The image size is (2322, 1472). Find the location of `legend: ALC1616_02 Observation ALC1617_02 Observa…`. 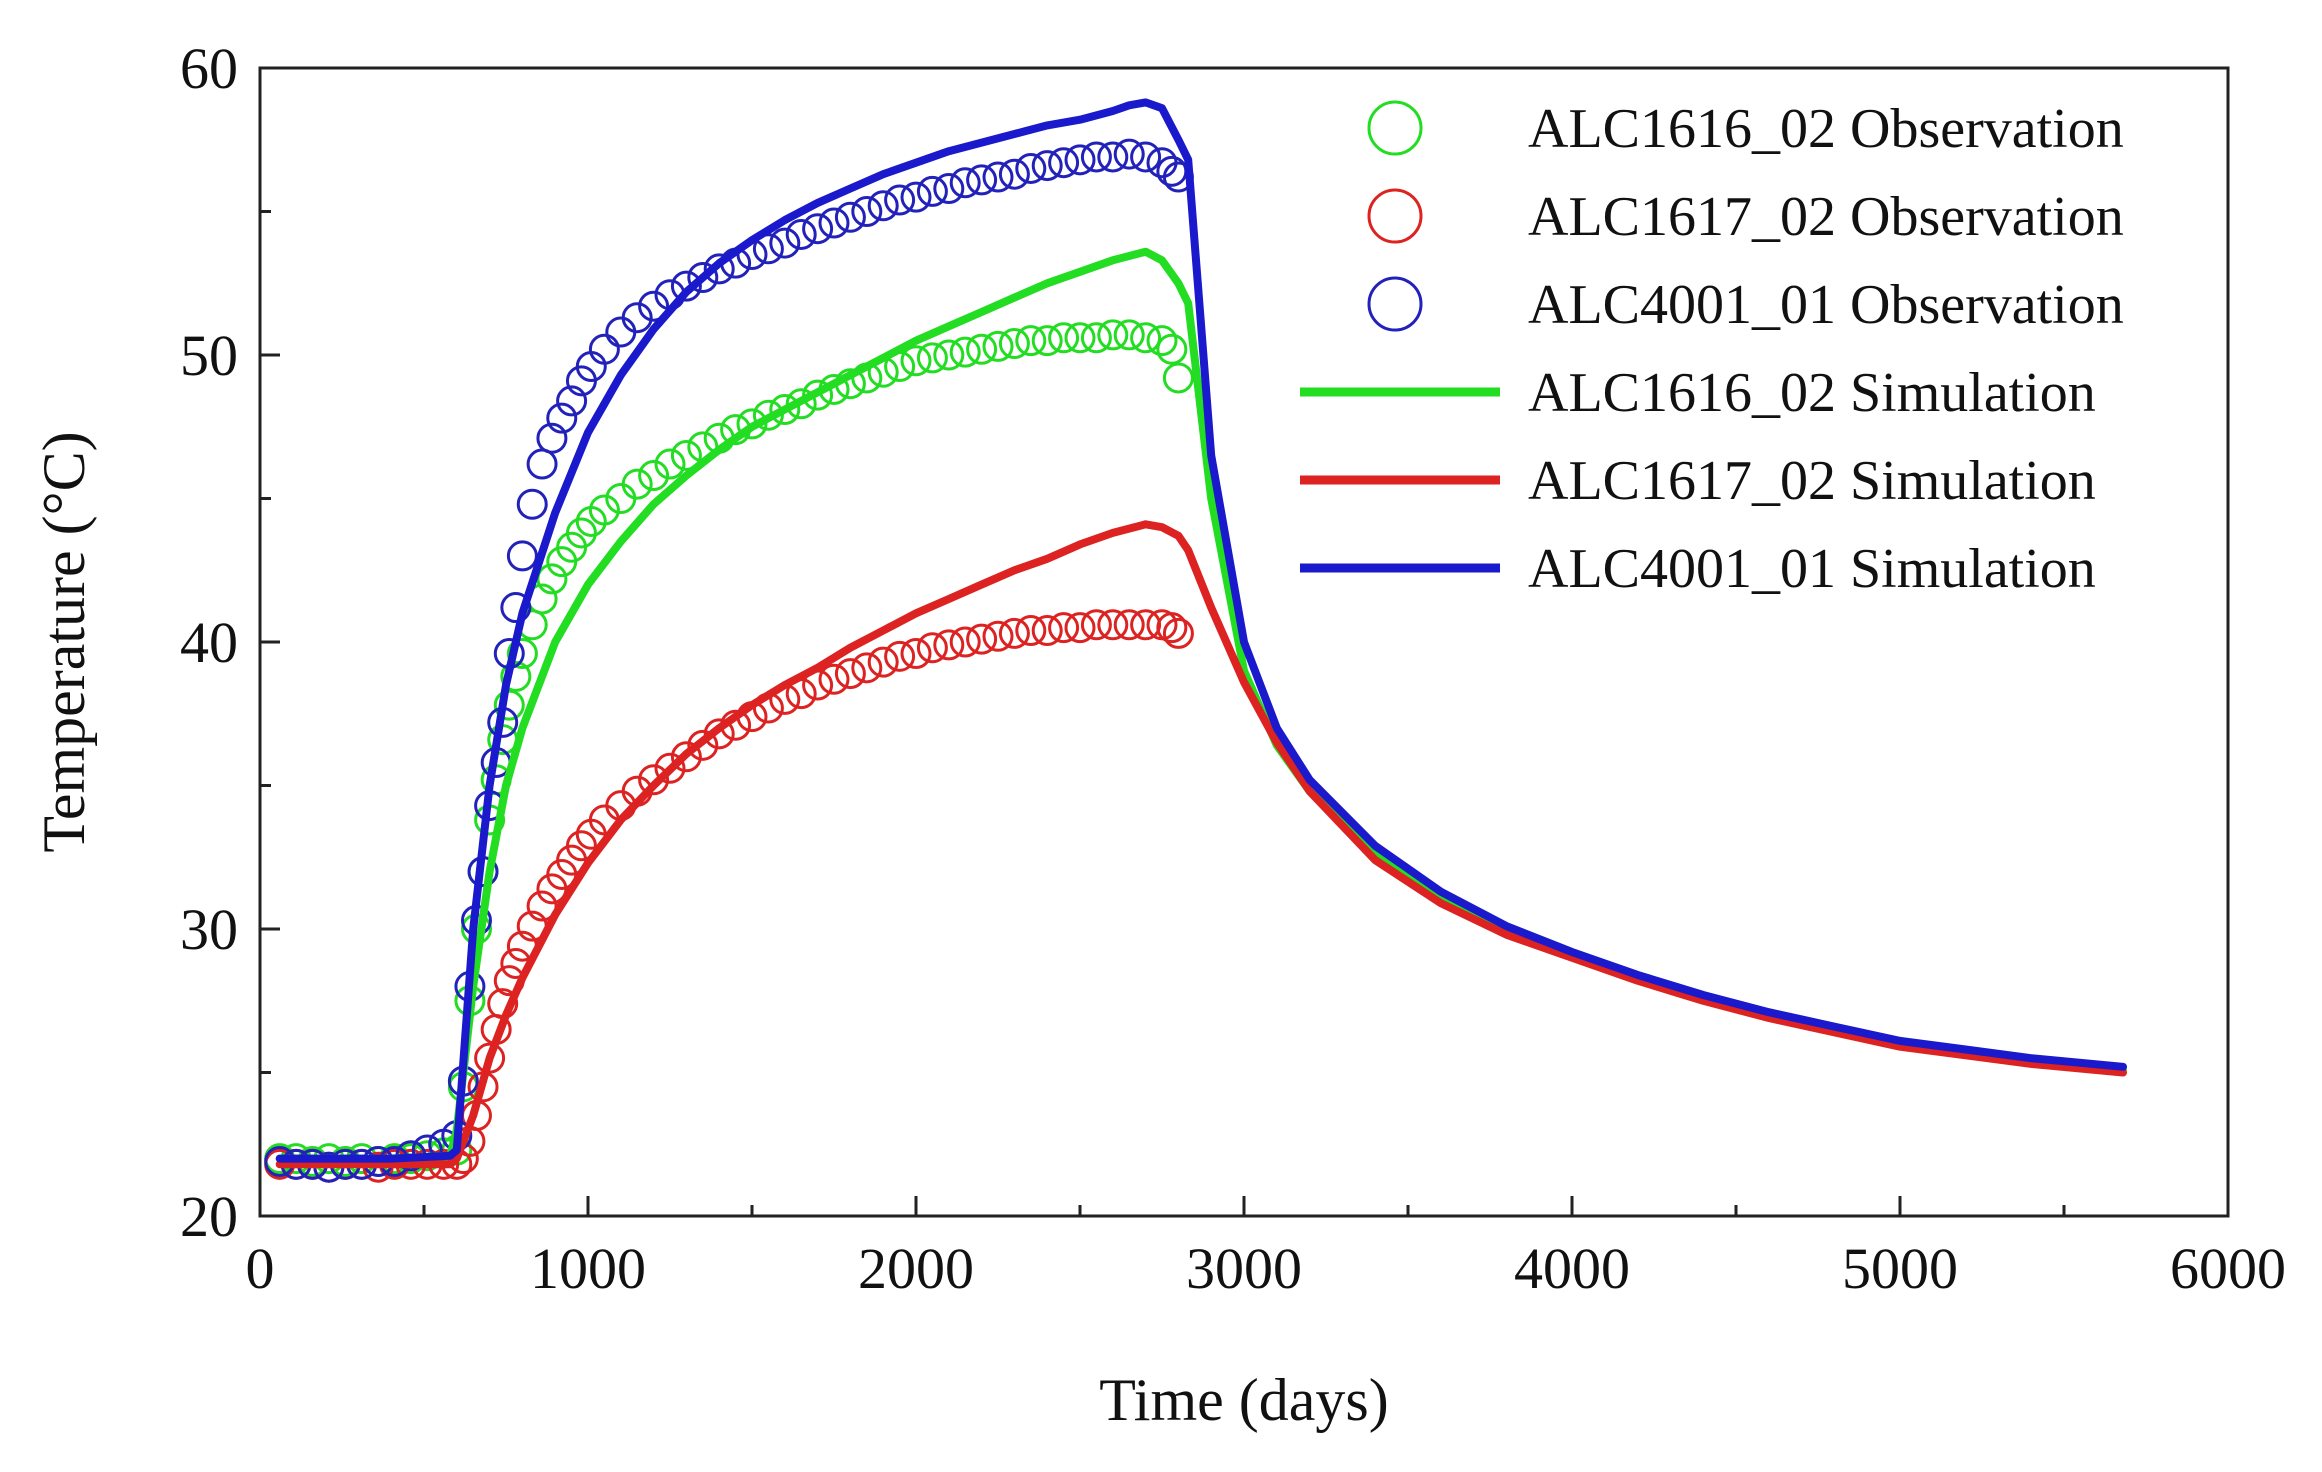

legend: ALC1616_02 Observation ALC1617_02 Observa… is located at coordinates (1712, 349).